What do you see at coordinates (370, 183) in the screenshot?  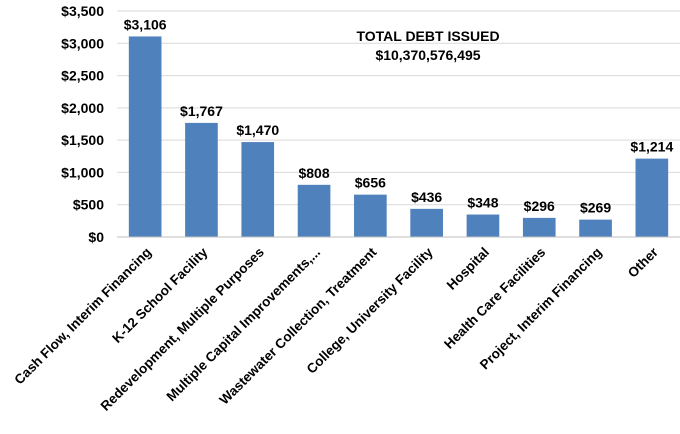 I see `data-label: $656` at bounding box center [370, 183].